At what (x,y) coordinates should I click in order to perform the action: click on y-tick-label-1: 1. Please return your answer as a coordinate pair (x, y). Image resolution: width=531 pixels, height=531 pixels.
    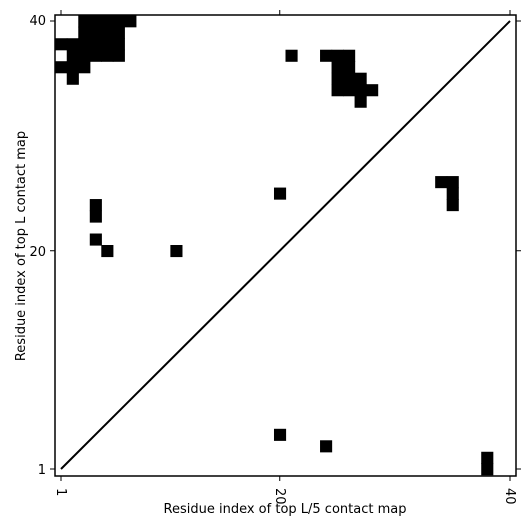
    Looking at the image, I should click on (42, 470).